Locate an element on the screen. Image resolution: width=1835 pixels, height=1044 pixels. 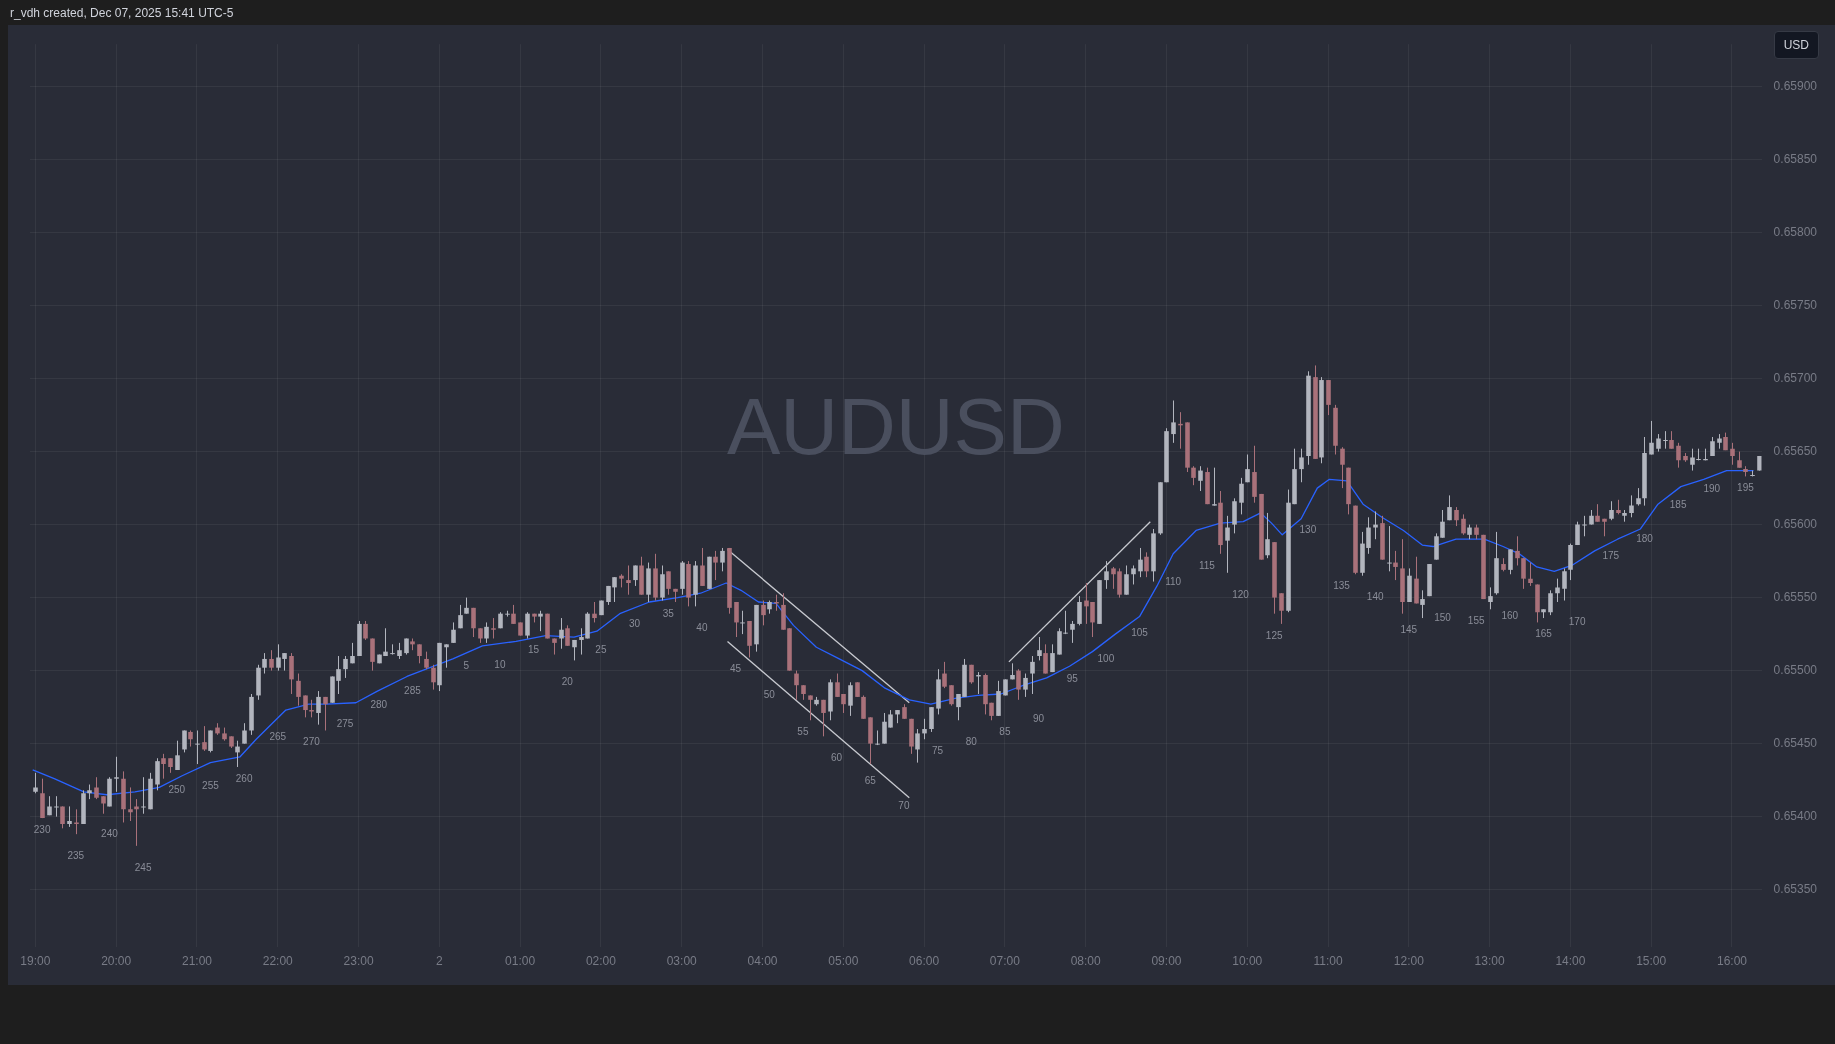
y-tick-label: 0.65450 is located at coordinates (1795, 742).